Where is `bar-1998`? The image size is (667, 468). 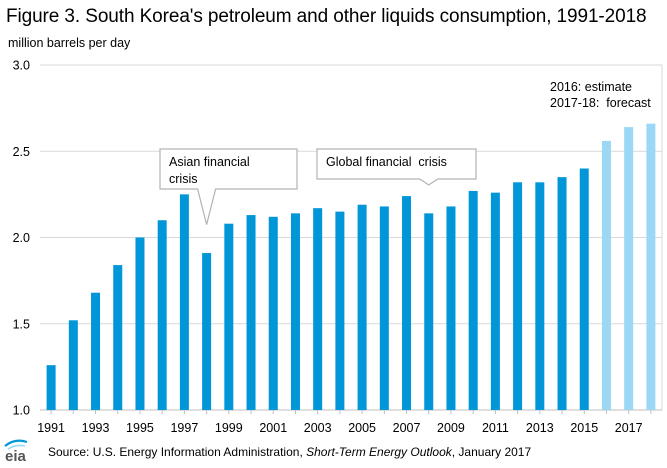
bar-1998 is located at coordinates (207, 331).